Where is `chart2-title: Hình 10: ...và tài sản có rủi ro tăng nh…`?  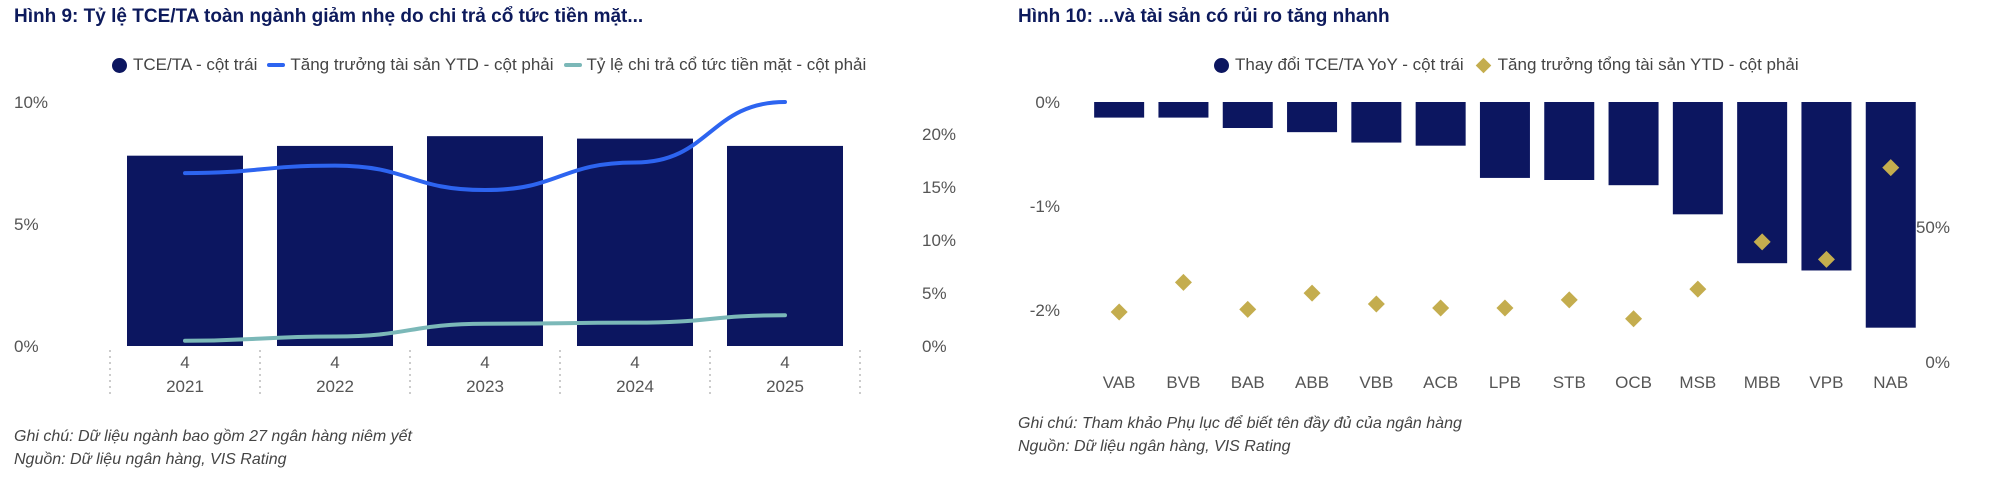
chart2-title: Hình 10: ...và tài sản có rủi ro tăng nh… is located at coordinates (1204, 16).